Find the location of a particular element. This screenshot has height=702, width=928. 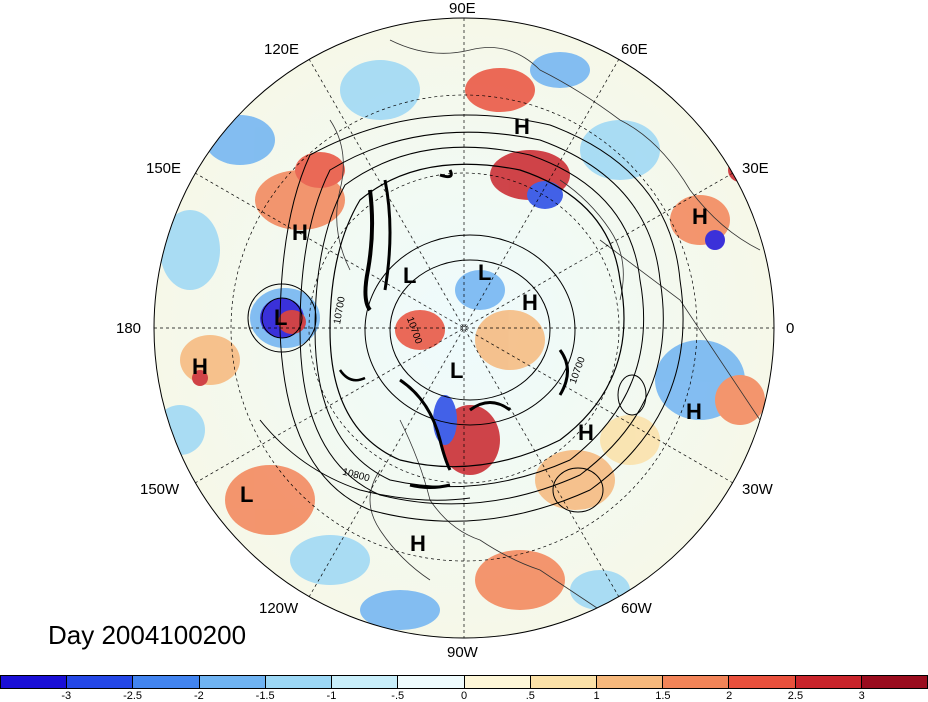

lon-label-120e: 120E is located at coordinates (282, 49).